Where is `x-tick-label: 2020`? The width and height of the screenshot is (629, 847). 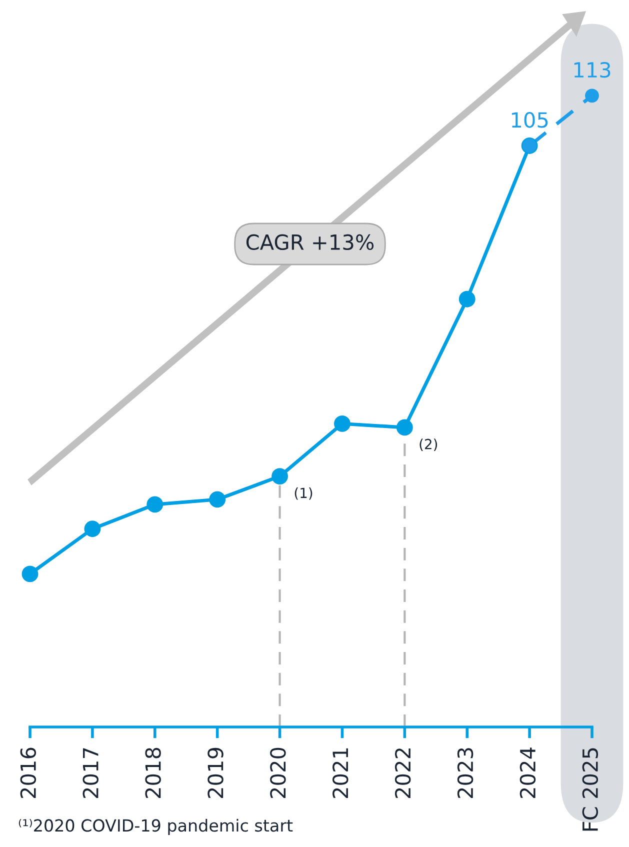
x-tick-label: 2020 is located at coordinates (278, 773).